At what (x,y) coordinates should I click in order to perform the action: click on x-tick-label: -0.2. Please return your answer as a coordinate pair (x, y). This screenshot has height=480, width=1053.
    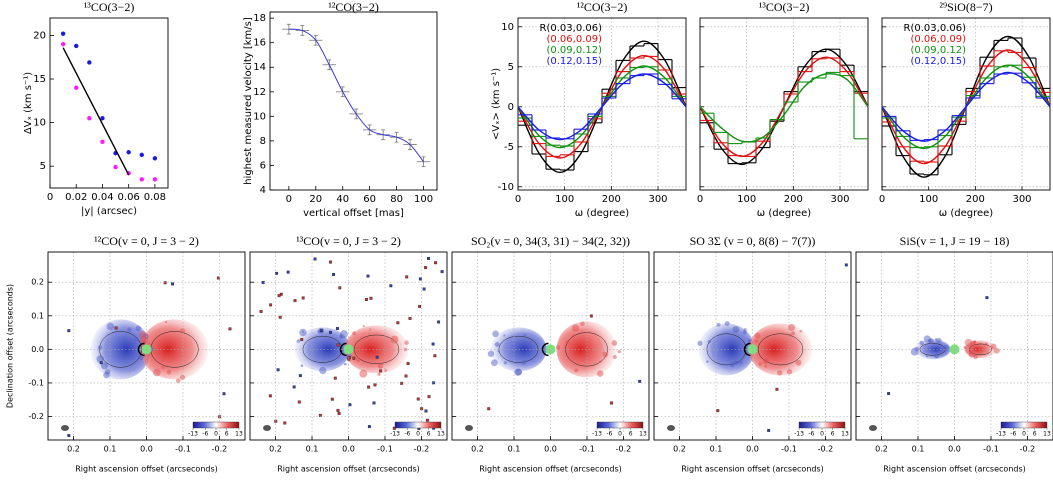
    Looking at the image, I should click on (422, 449).